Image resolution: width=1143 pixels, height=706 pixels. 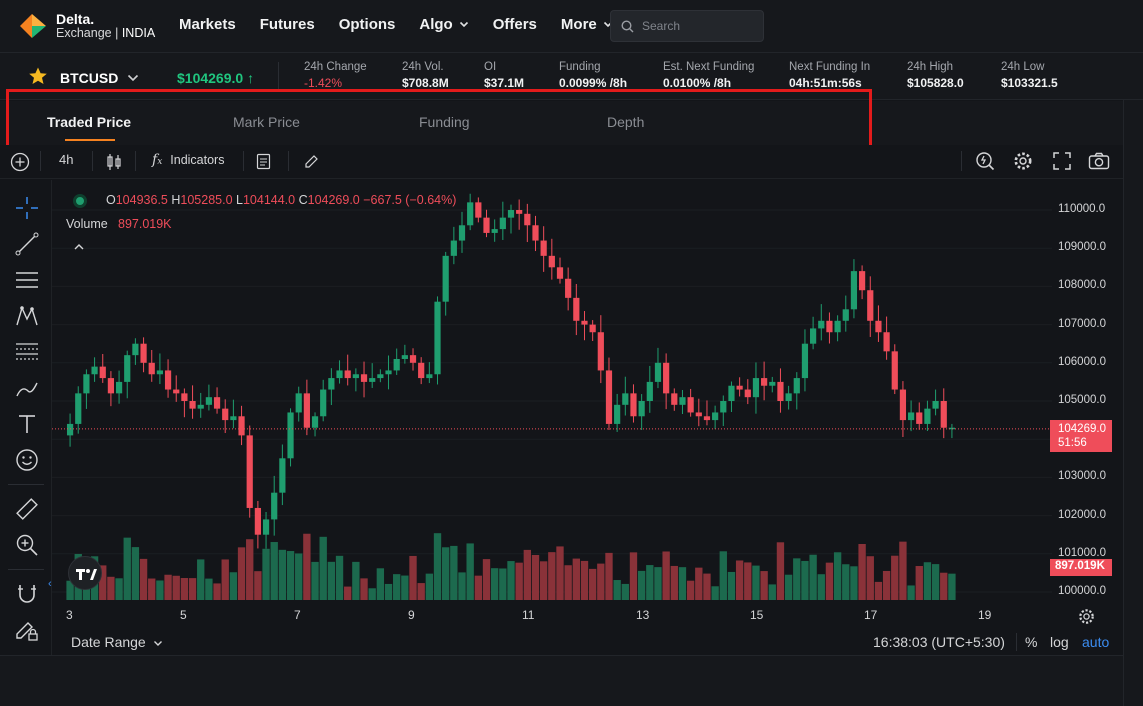 What do you see at coordinates (561, 162) in the screenshot?
I see `chart-toolbar` at bounding box center [561, 162].